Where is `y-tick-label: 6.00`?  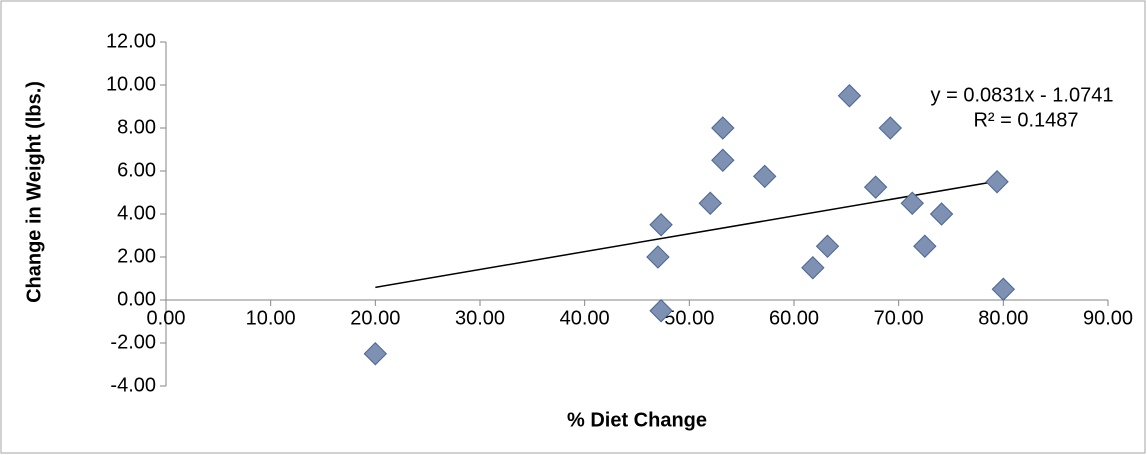
y-tick-label: 6.00 is located at coordinates (136, 170).